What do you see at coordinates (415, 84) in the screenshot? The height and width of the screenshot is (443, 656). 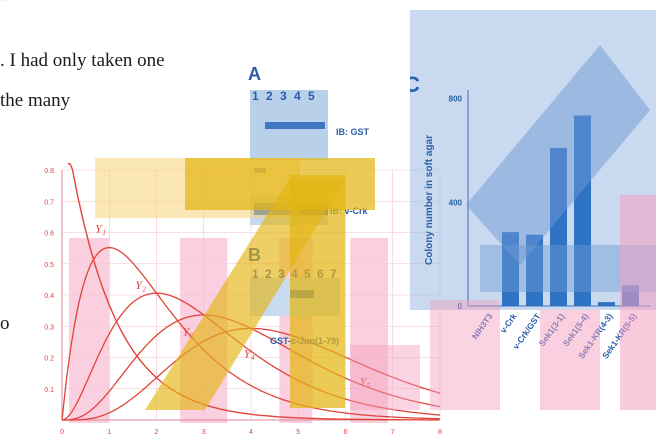 I see `panel-c-label: C` at bounding box center [415, 84].